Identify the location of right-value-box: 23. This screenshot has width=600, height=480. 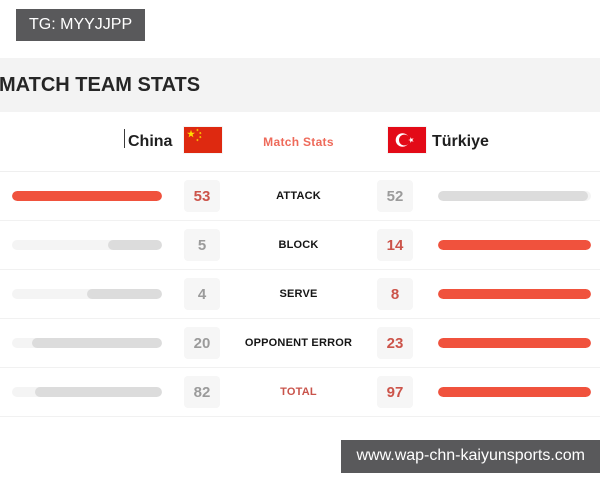
(395, 343).